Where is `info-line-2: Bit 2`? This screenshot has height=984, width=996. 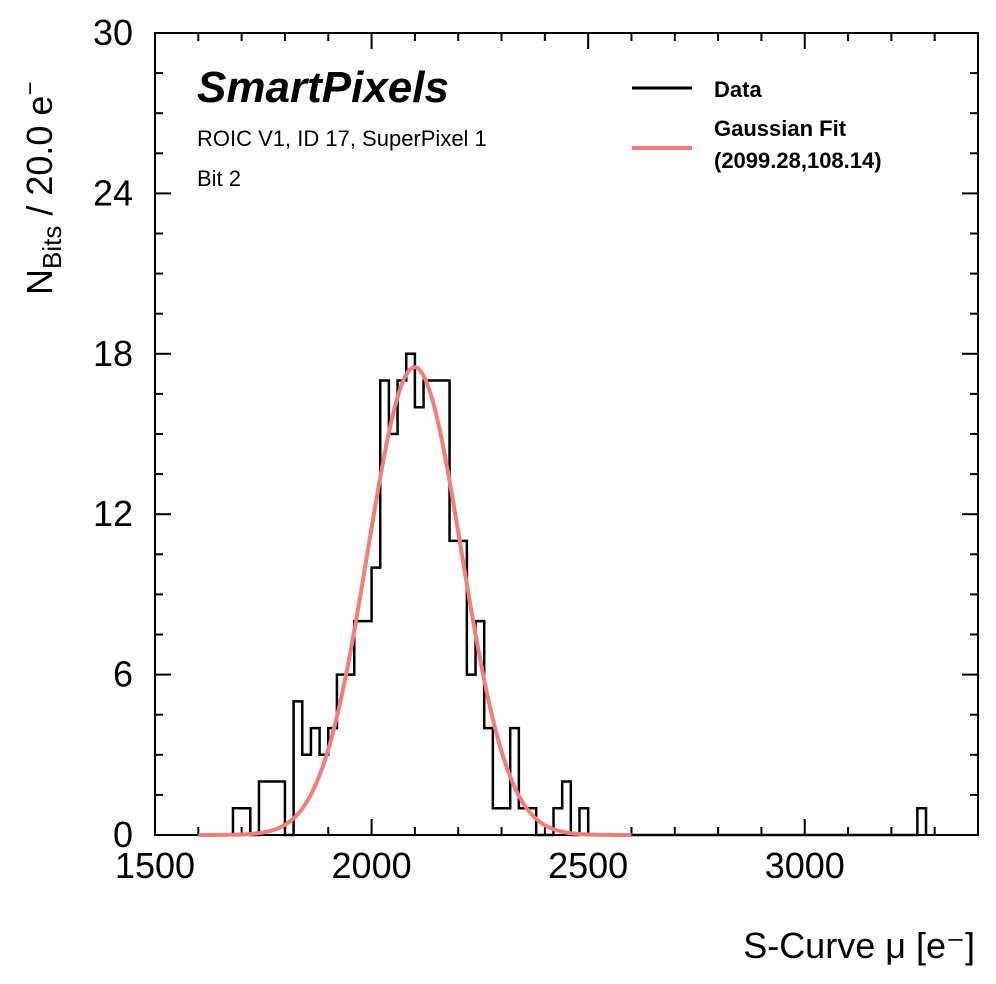 info-line-2: Bit 2 is located at coordinates (219, 178).